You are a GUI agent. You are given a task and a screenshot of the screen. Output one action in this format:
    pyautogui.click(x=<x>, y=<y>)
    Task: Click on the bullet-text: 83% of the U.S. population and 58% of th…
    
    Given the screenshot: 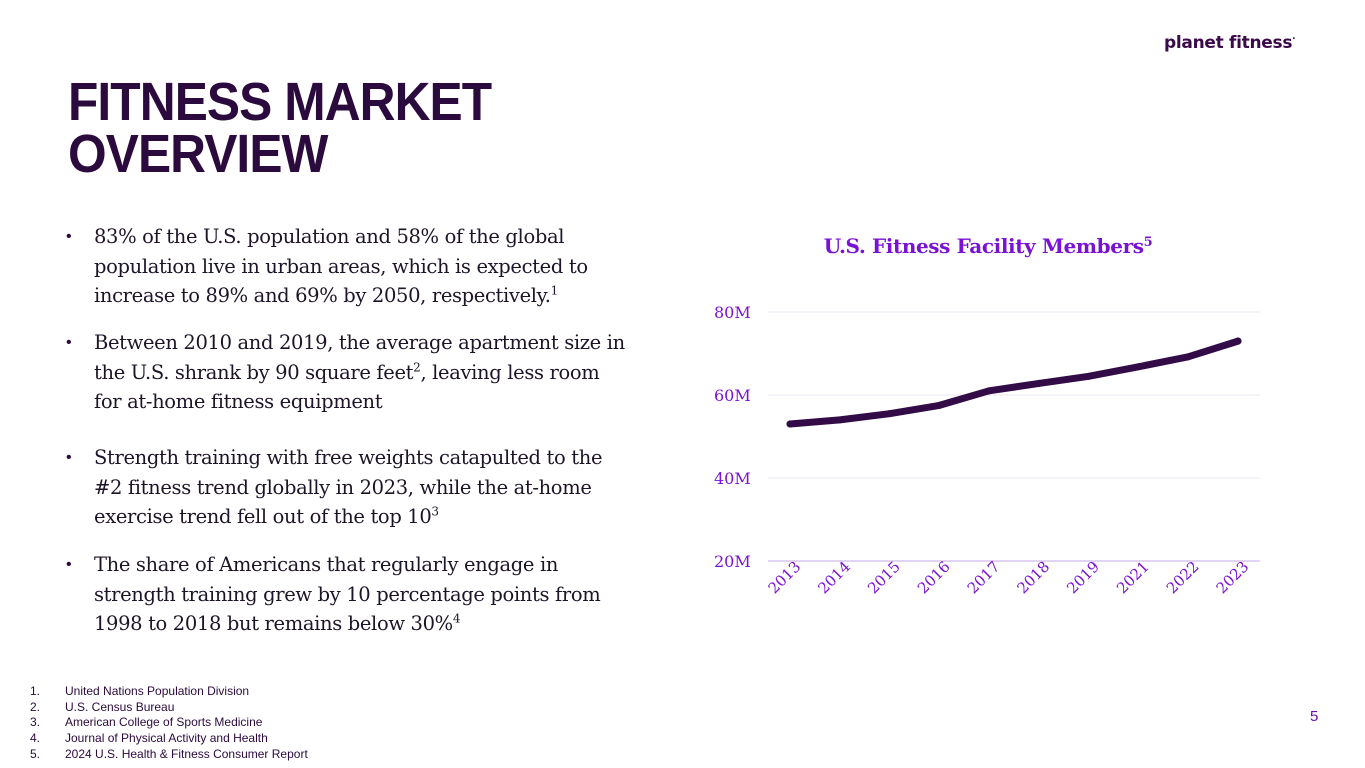 What is the action you would take?
    pyautogui.click(x=360, y=266)
    